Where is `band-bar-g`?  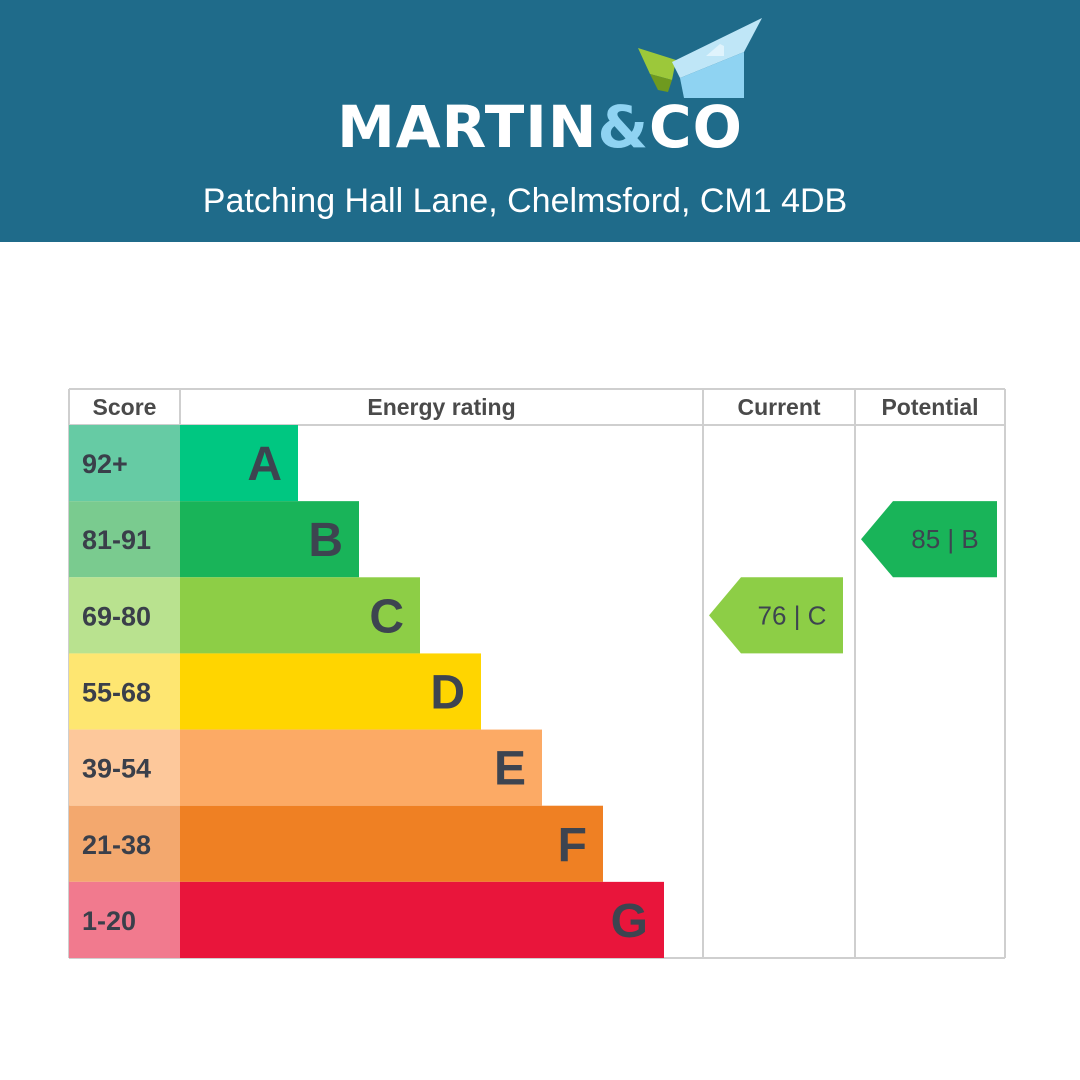 band-bar-g is located at coordinates (422, 919).